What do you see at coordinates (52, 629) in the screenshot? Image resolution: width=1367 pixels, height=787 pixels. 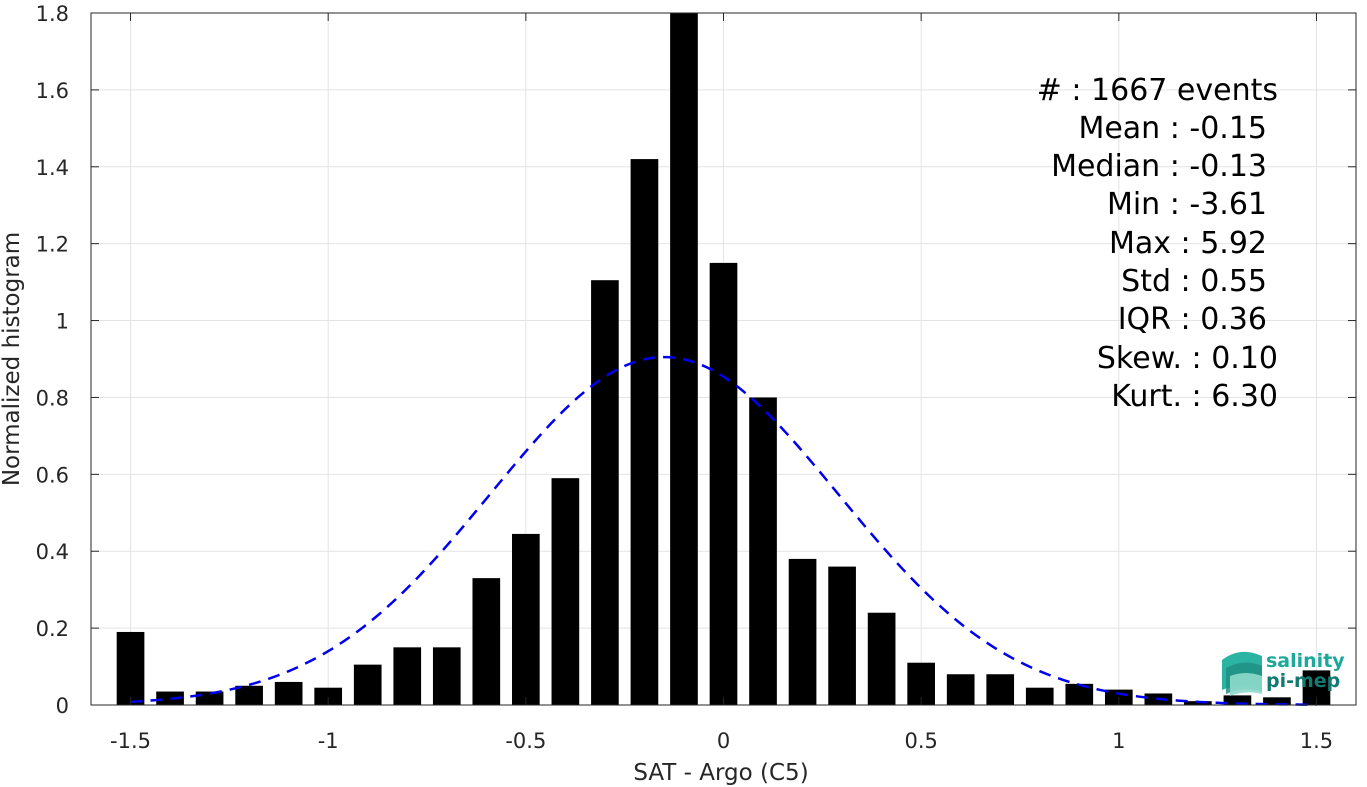 I see `y-tick-label: 0.2` at bounding box center [52, 629].